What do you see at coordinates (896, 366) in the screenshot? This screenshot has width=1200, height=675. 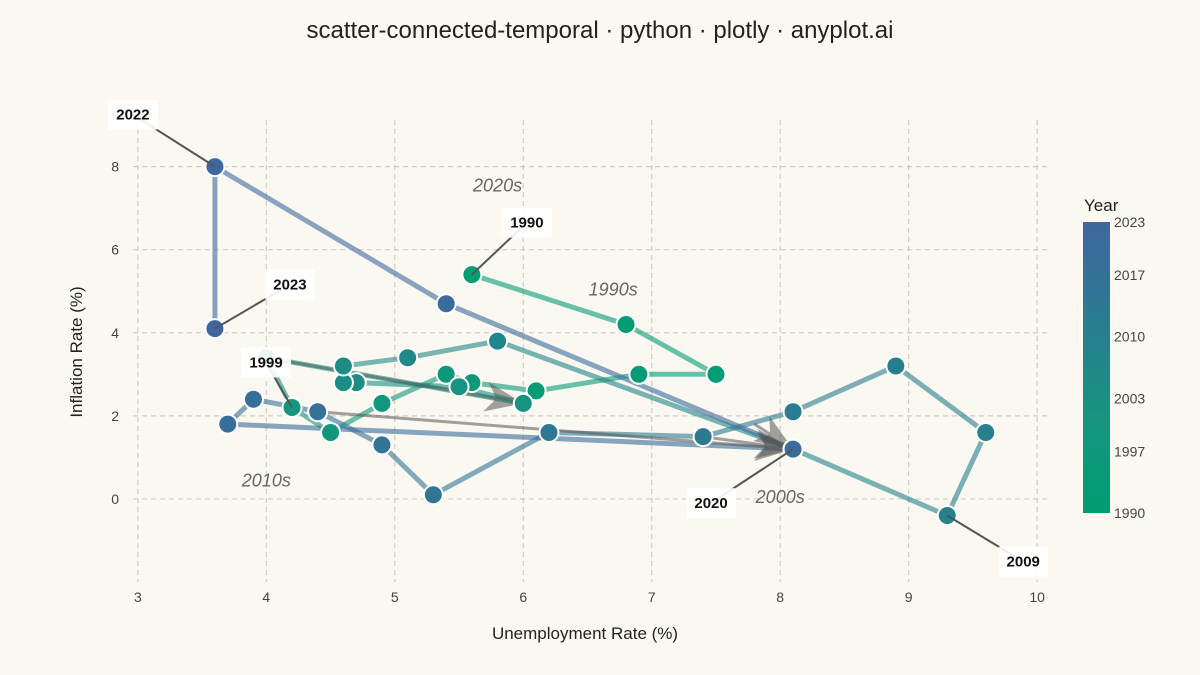 I see `point-2011` at bounding box center [896, 366].